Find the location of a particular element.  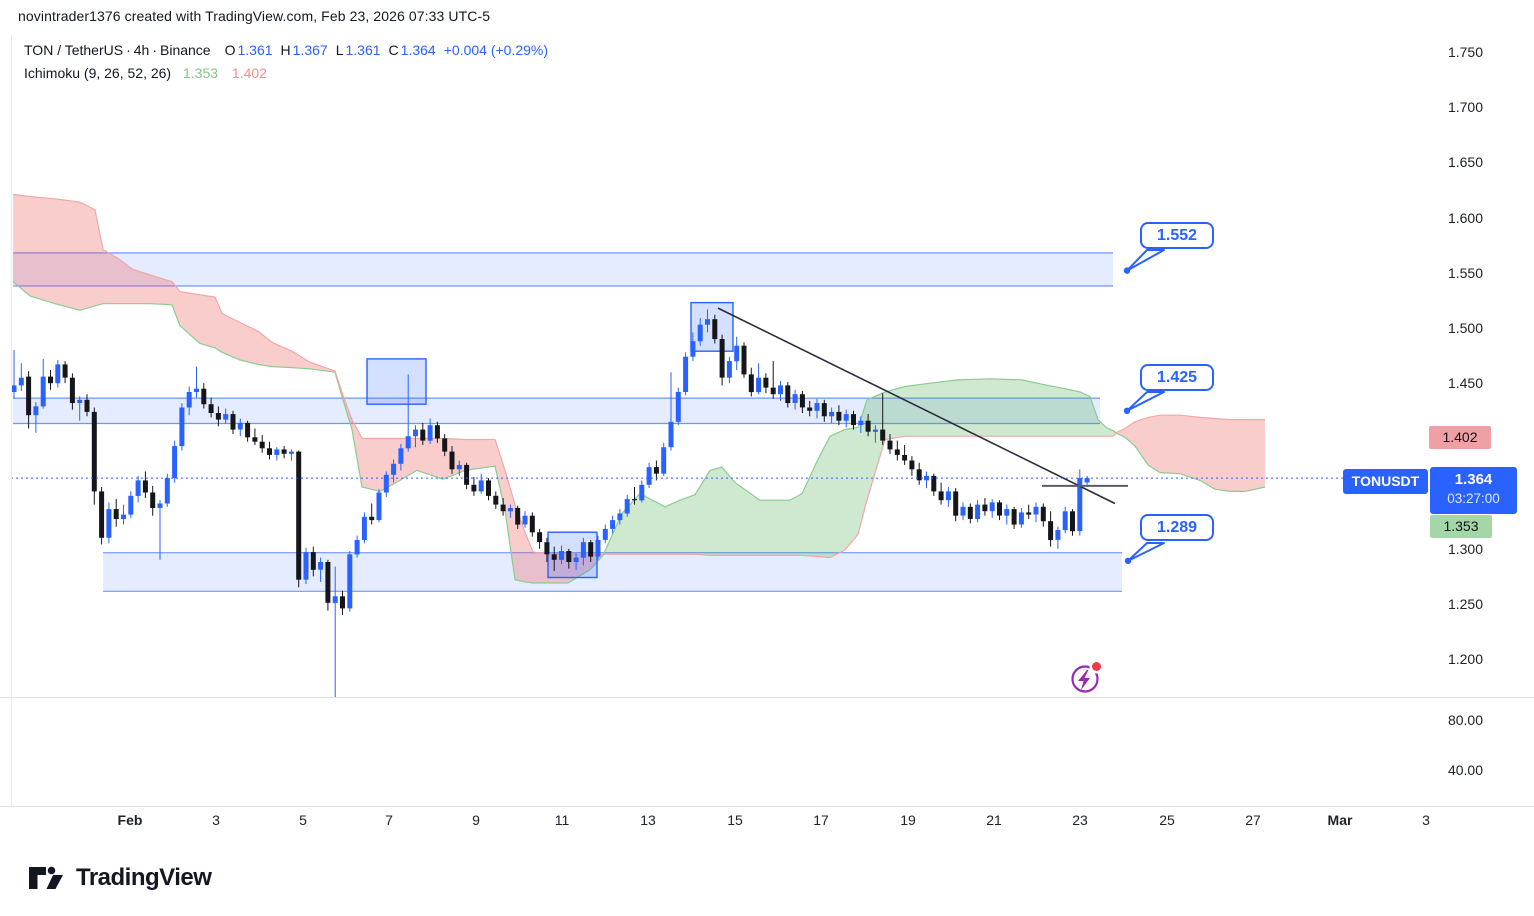

time-tick-27-13: 27 is located at coordinates (1253, 820).